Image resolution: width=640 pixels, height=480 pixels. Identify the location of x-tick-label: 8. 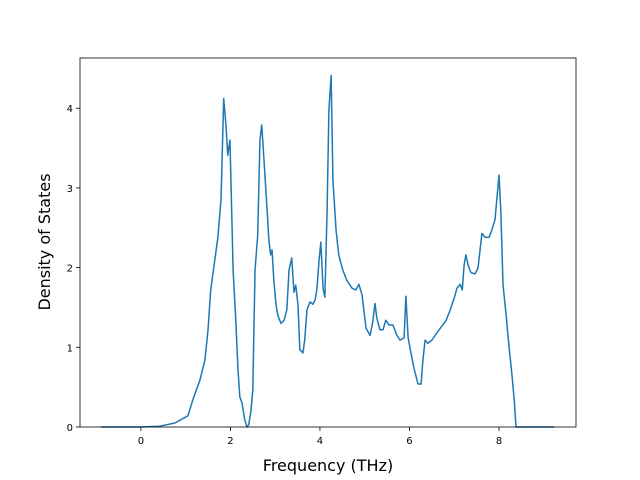
(499, 441).